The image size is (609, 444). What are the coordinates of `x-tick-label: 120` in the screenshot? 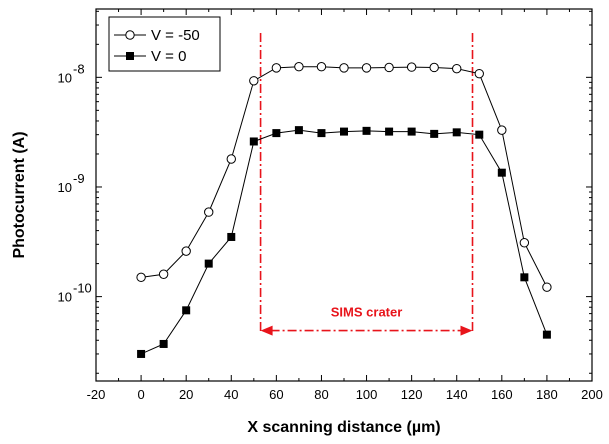 It's located at (412, 394).